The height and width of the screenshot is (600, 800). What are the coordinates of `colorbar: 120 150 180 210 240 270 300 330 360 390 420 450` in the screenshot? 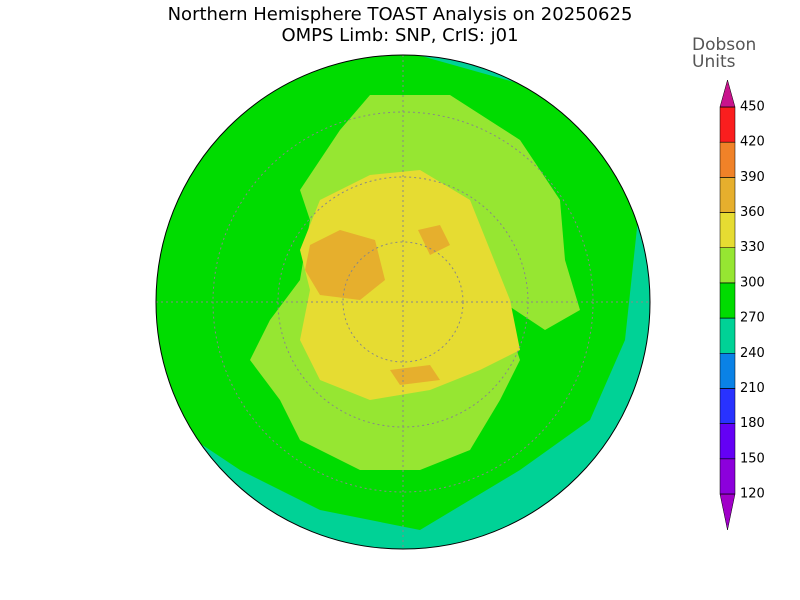 It's located at (742, 305).